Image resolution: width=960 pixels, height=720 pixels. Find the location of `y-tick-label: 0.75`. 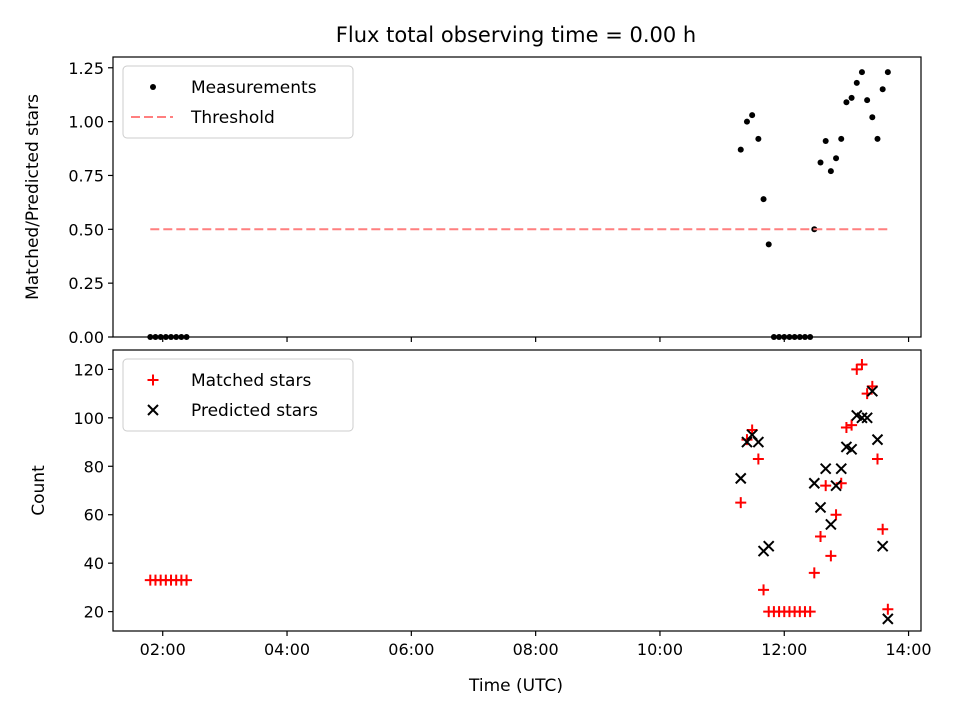

y-tick-label: 0.75 is located at coordinates (86, 175).